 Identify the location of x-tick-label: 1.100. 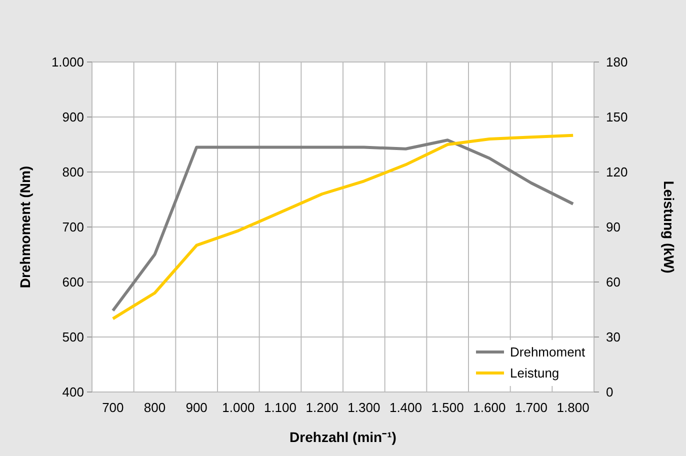
(280, 407).